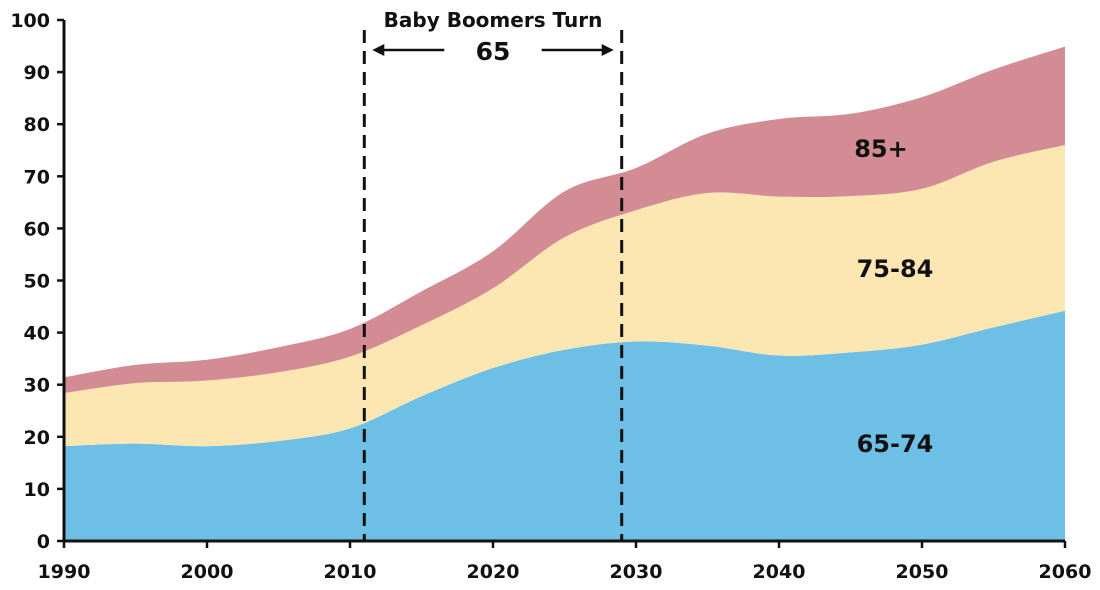 This screenshot has width=1100, height=590. Describe the element at coordinates (350, 572) in the screenshot. I see `x-tick-label: 2010` at that location.